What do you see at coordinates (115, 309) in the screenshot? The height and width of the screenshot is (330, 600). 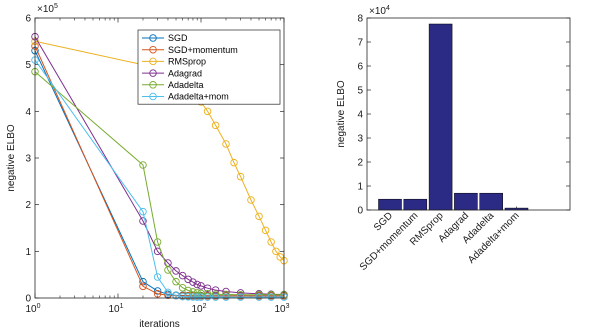 I see `x-tick-label: 10¹` at bounding box center [115, 309].